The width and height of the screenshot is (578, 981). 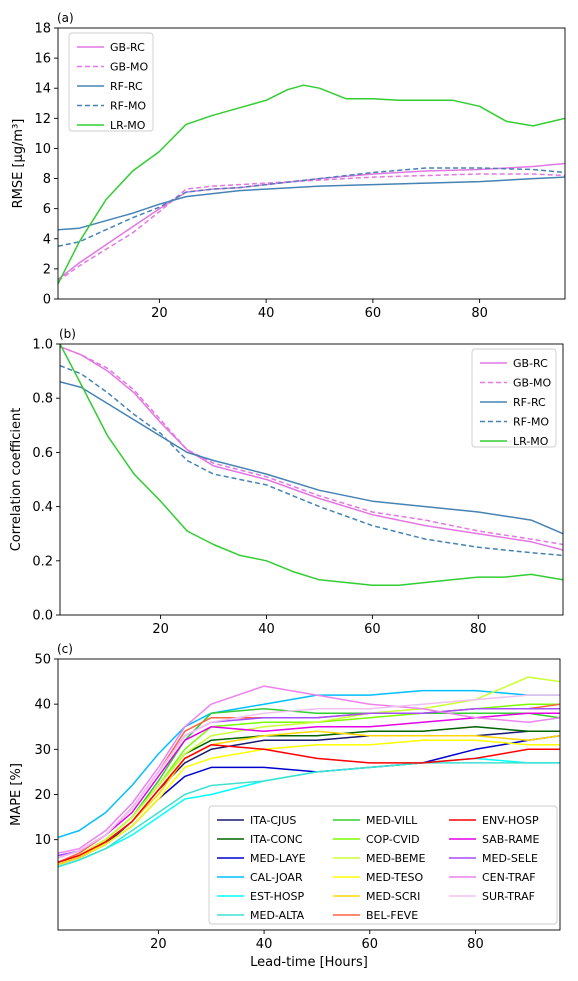 I want to click on y-tick-label: 50, so click(x=42, y=660).